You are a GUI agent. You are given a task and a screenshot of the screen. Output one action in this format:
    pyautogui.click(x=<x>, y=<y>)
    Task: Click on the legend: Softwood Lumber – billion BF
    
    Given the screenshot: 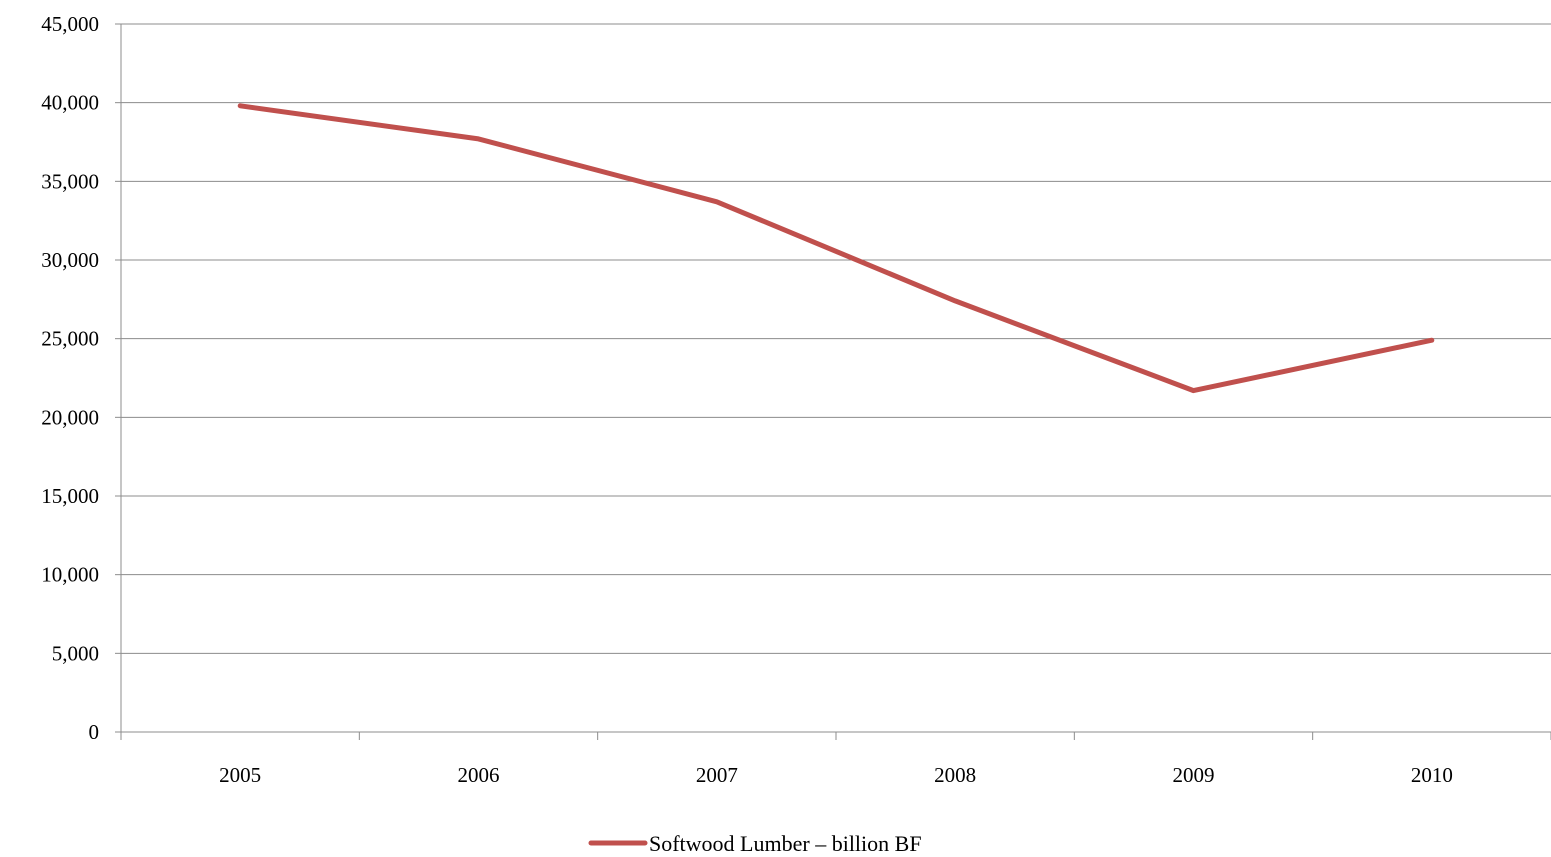 What is the action you would take?
    pyautogui.click(x=755, y=843)
    